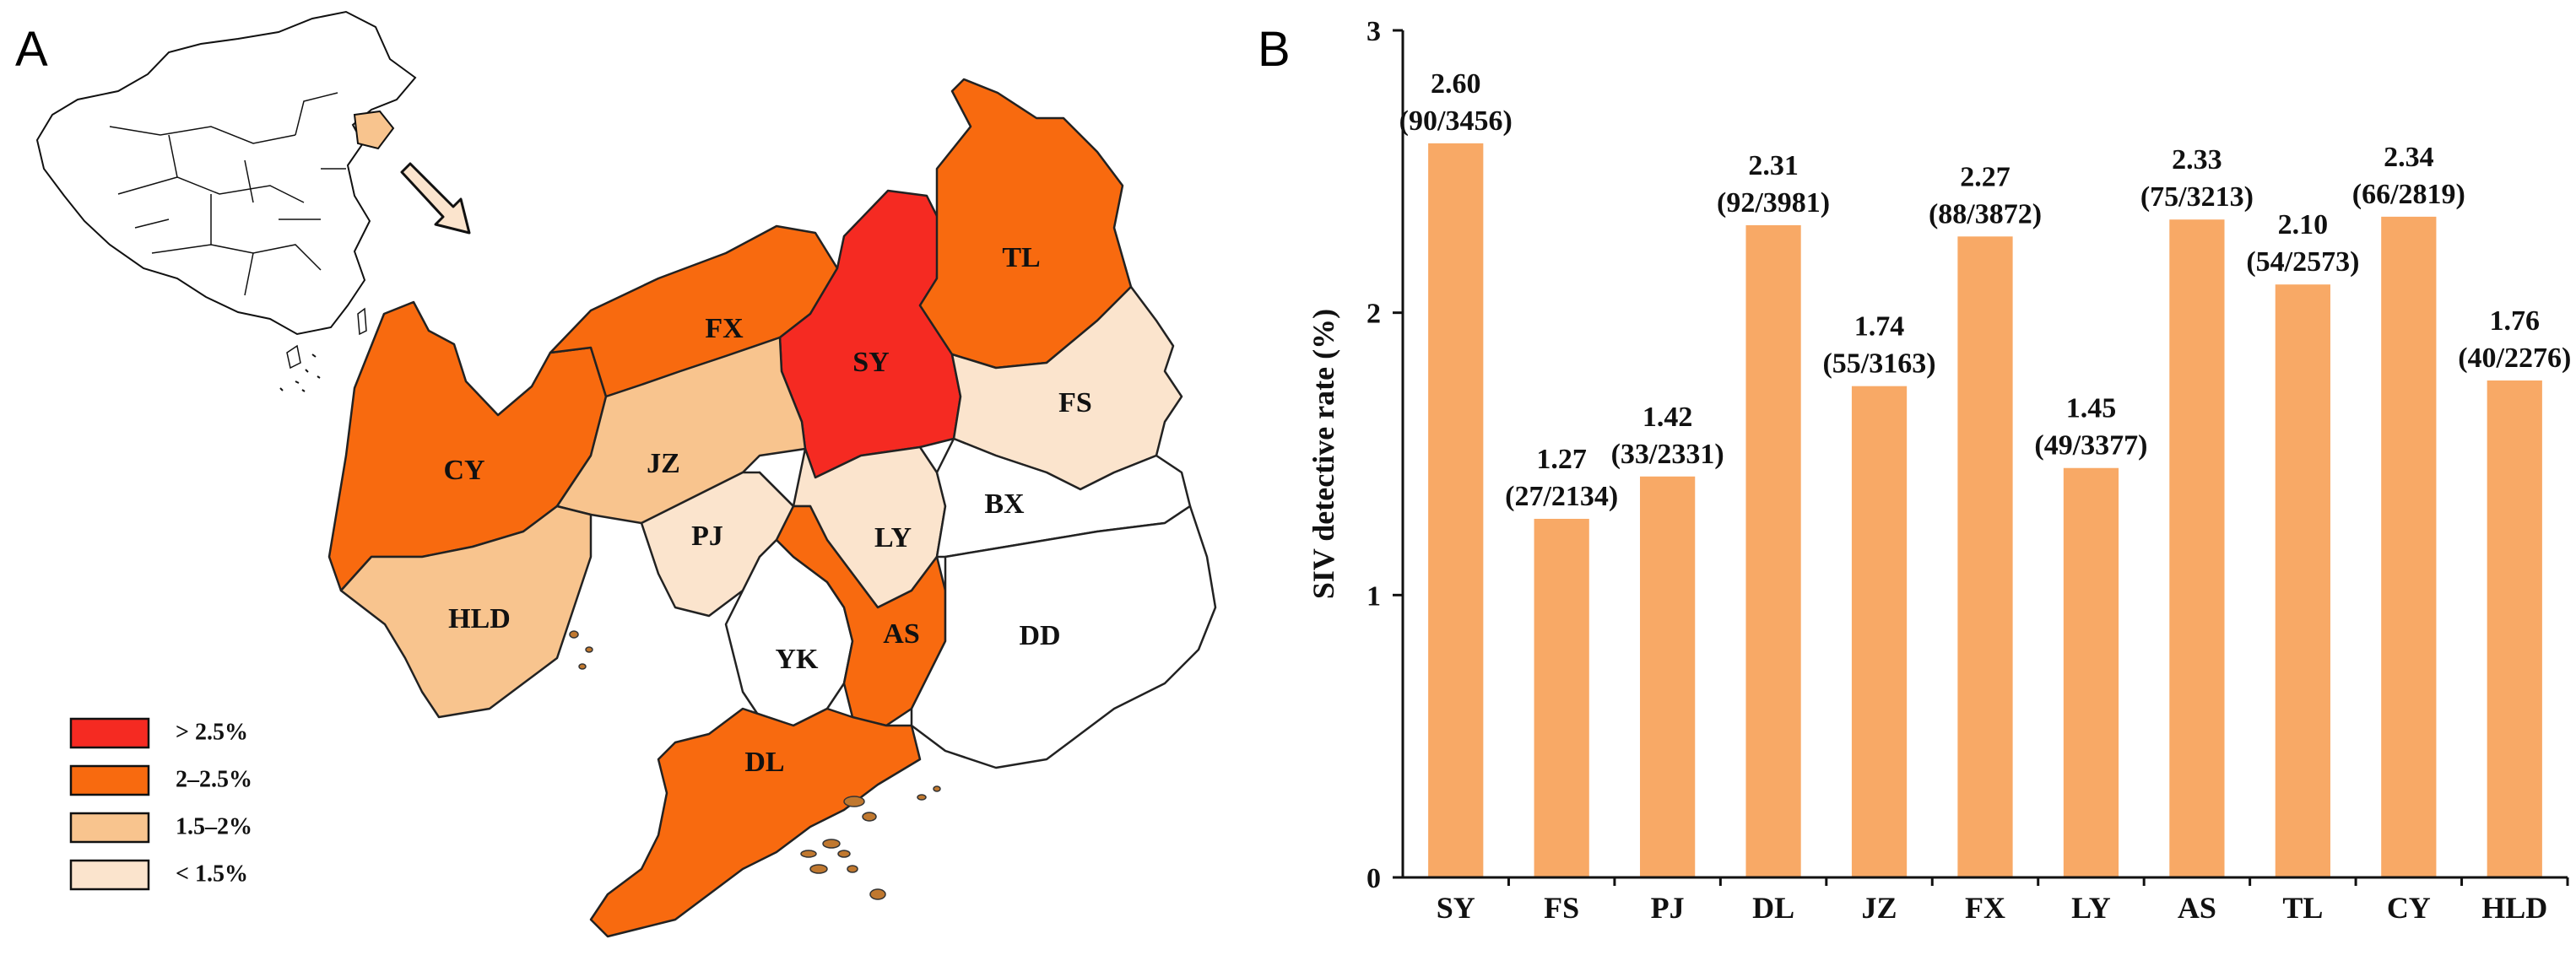 This screenshot has height=966, width=2576. I want to click on bar-count-label: (75/3213), so click(2197, 197).